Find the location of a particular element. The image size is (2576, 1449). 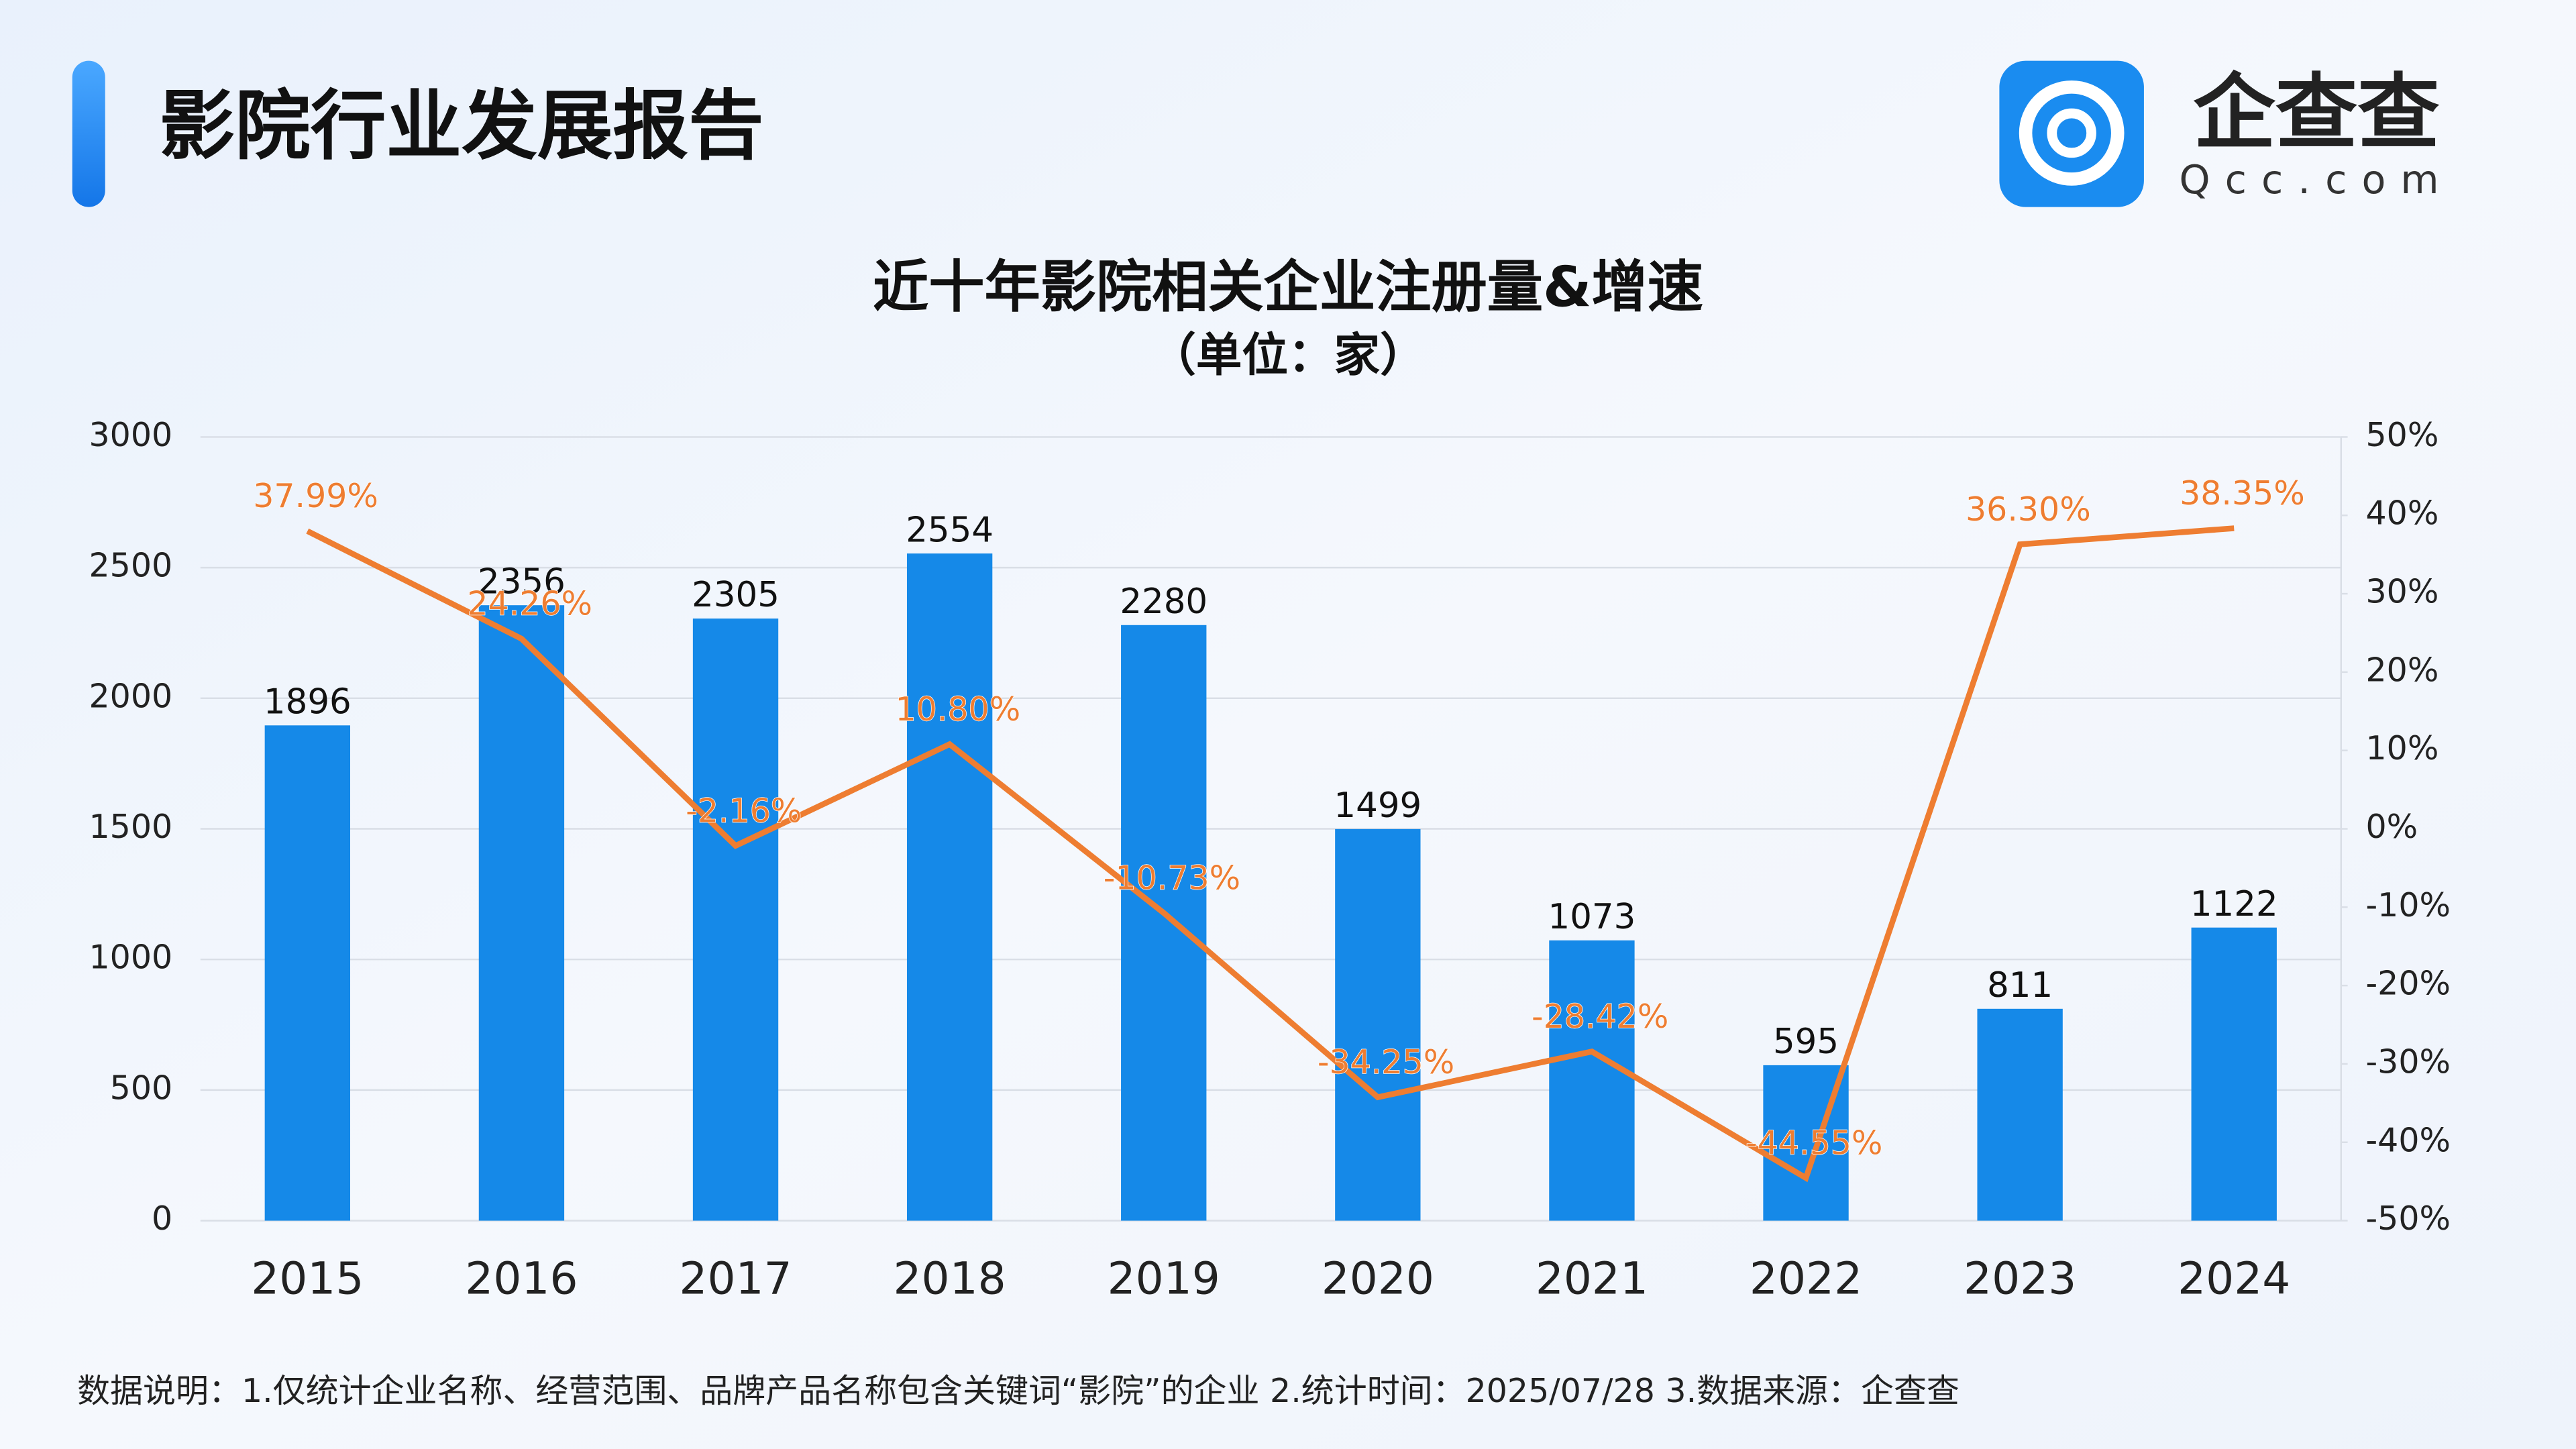

x-tick-label: 2022 is located at coordinates (1806, 1278).